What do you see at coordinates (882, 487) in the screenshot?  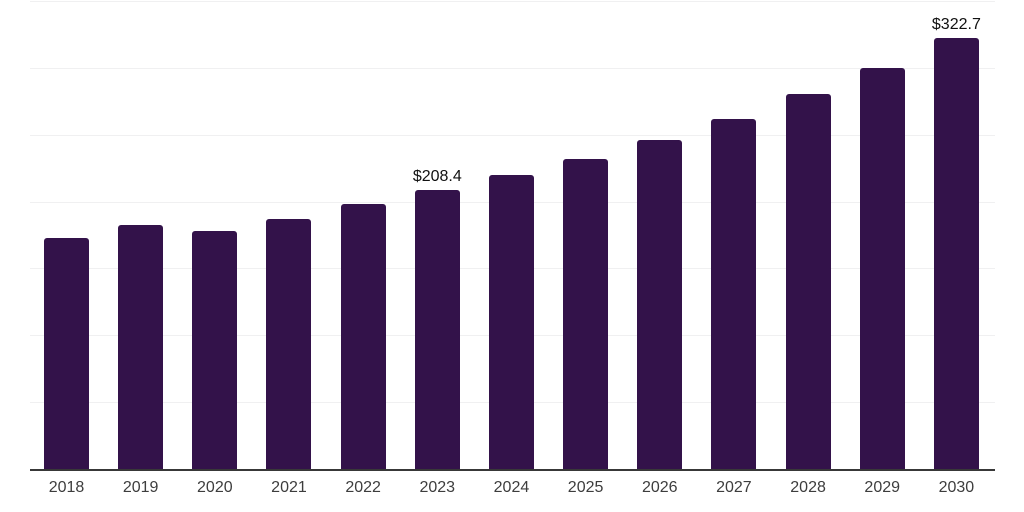 I see `tick-label-2029: 2029` at bounding box center [882, 487].